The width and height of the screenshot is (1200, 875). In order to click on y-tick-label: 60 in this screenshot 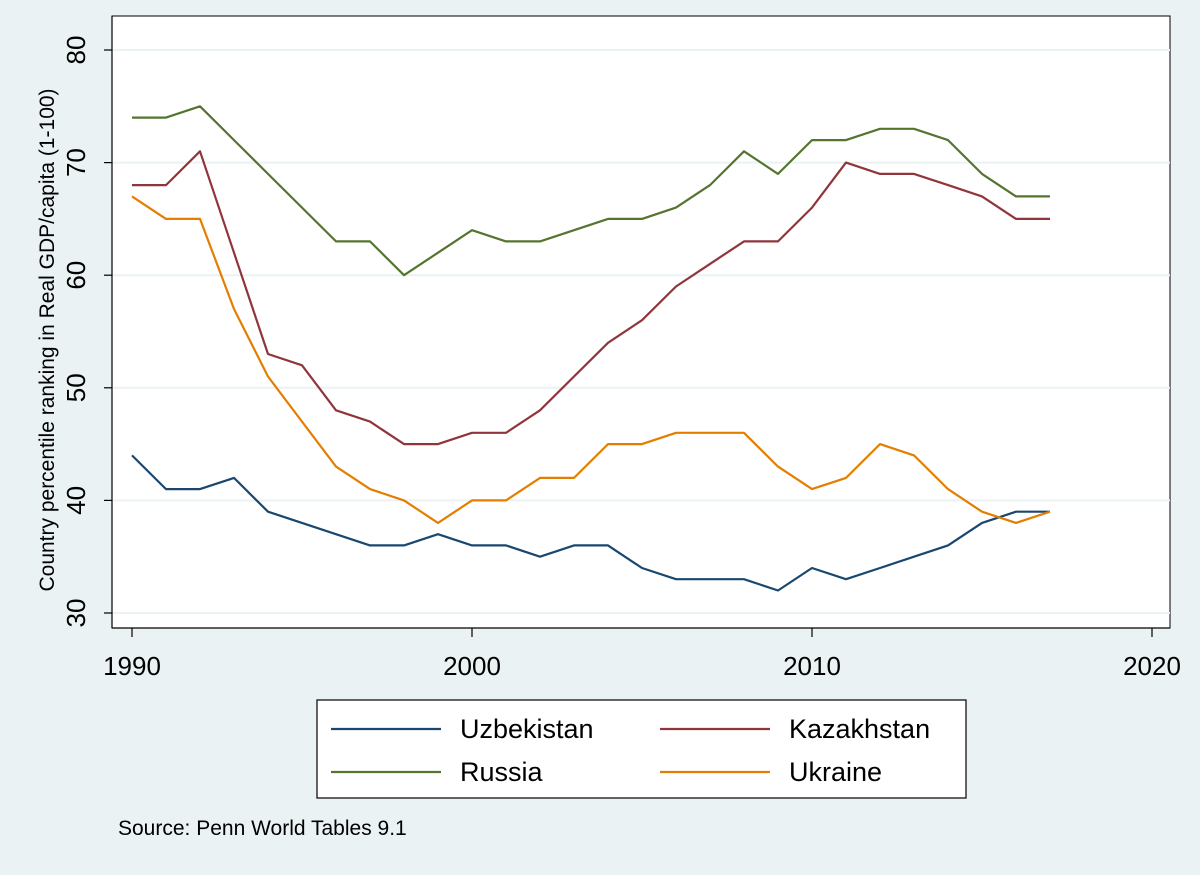, I will do `click(76, 275)`.